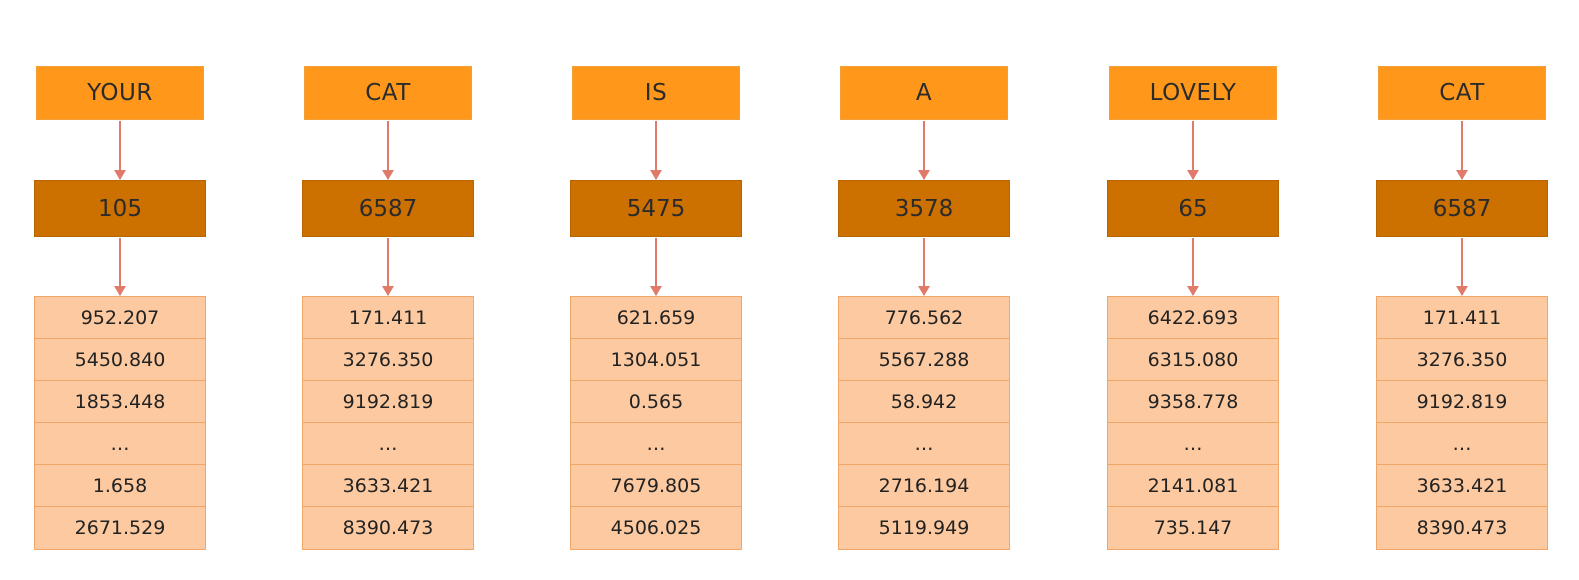 This screenshot has width=1579, height=580. What do you see at coordinates (120, 208) in the screenshot?
I see `token-id-box: 105` at bounding box center [120, 208].